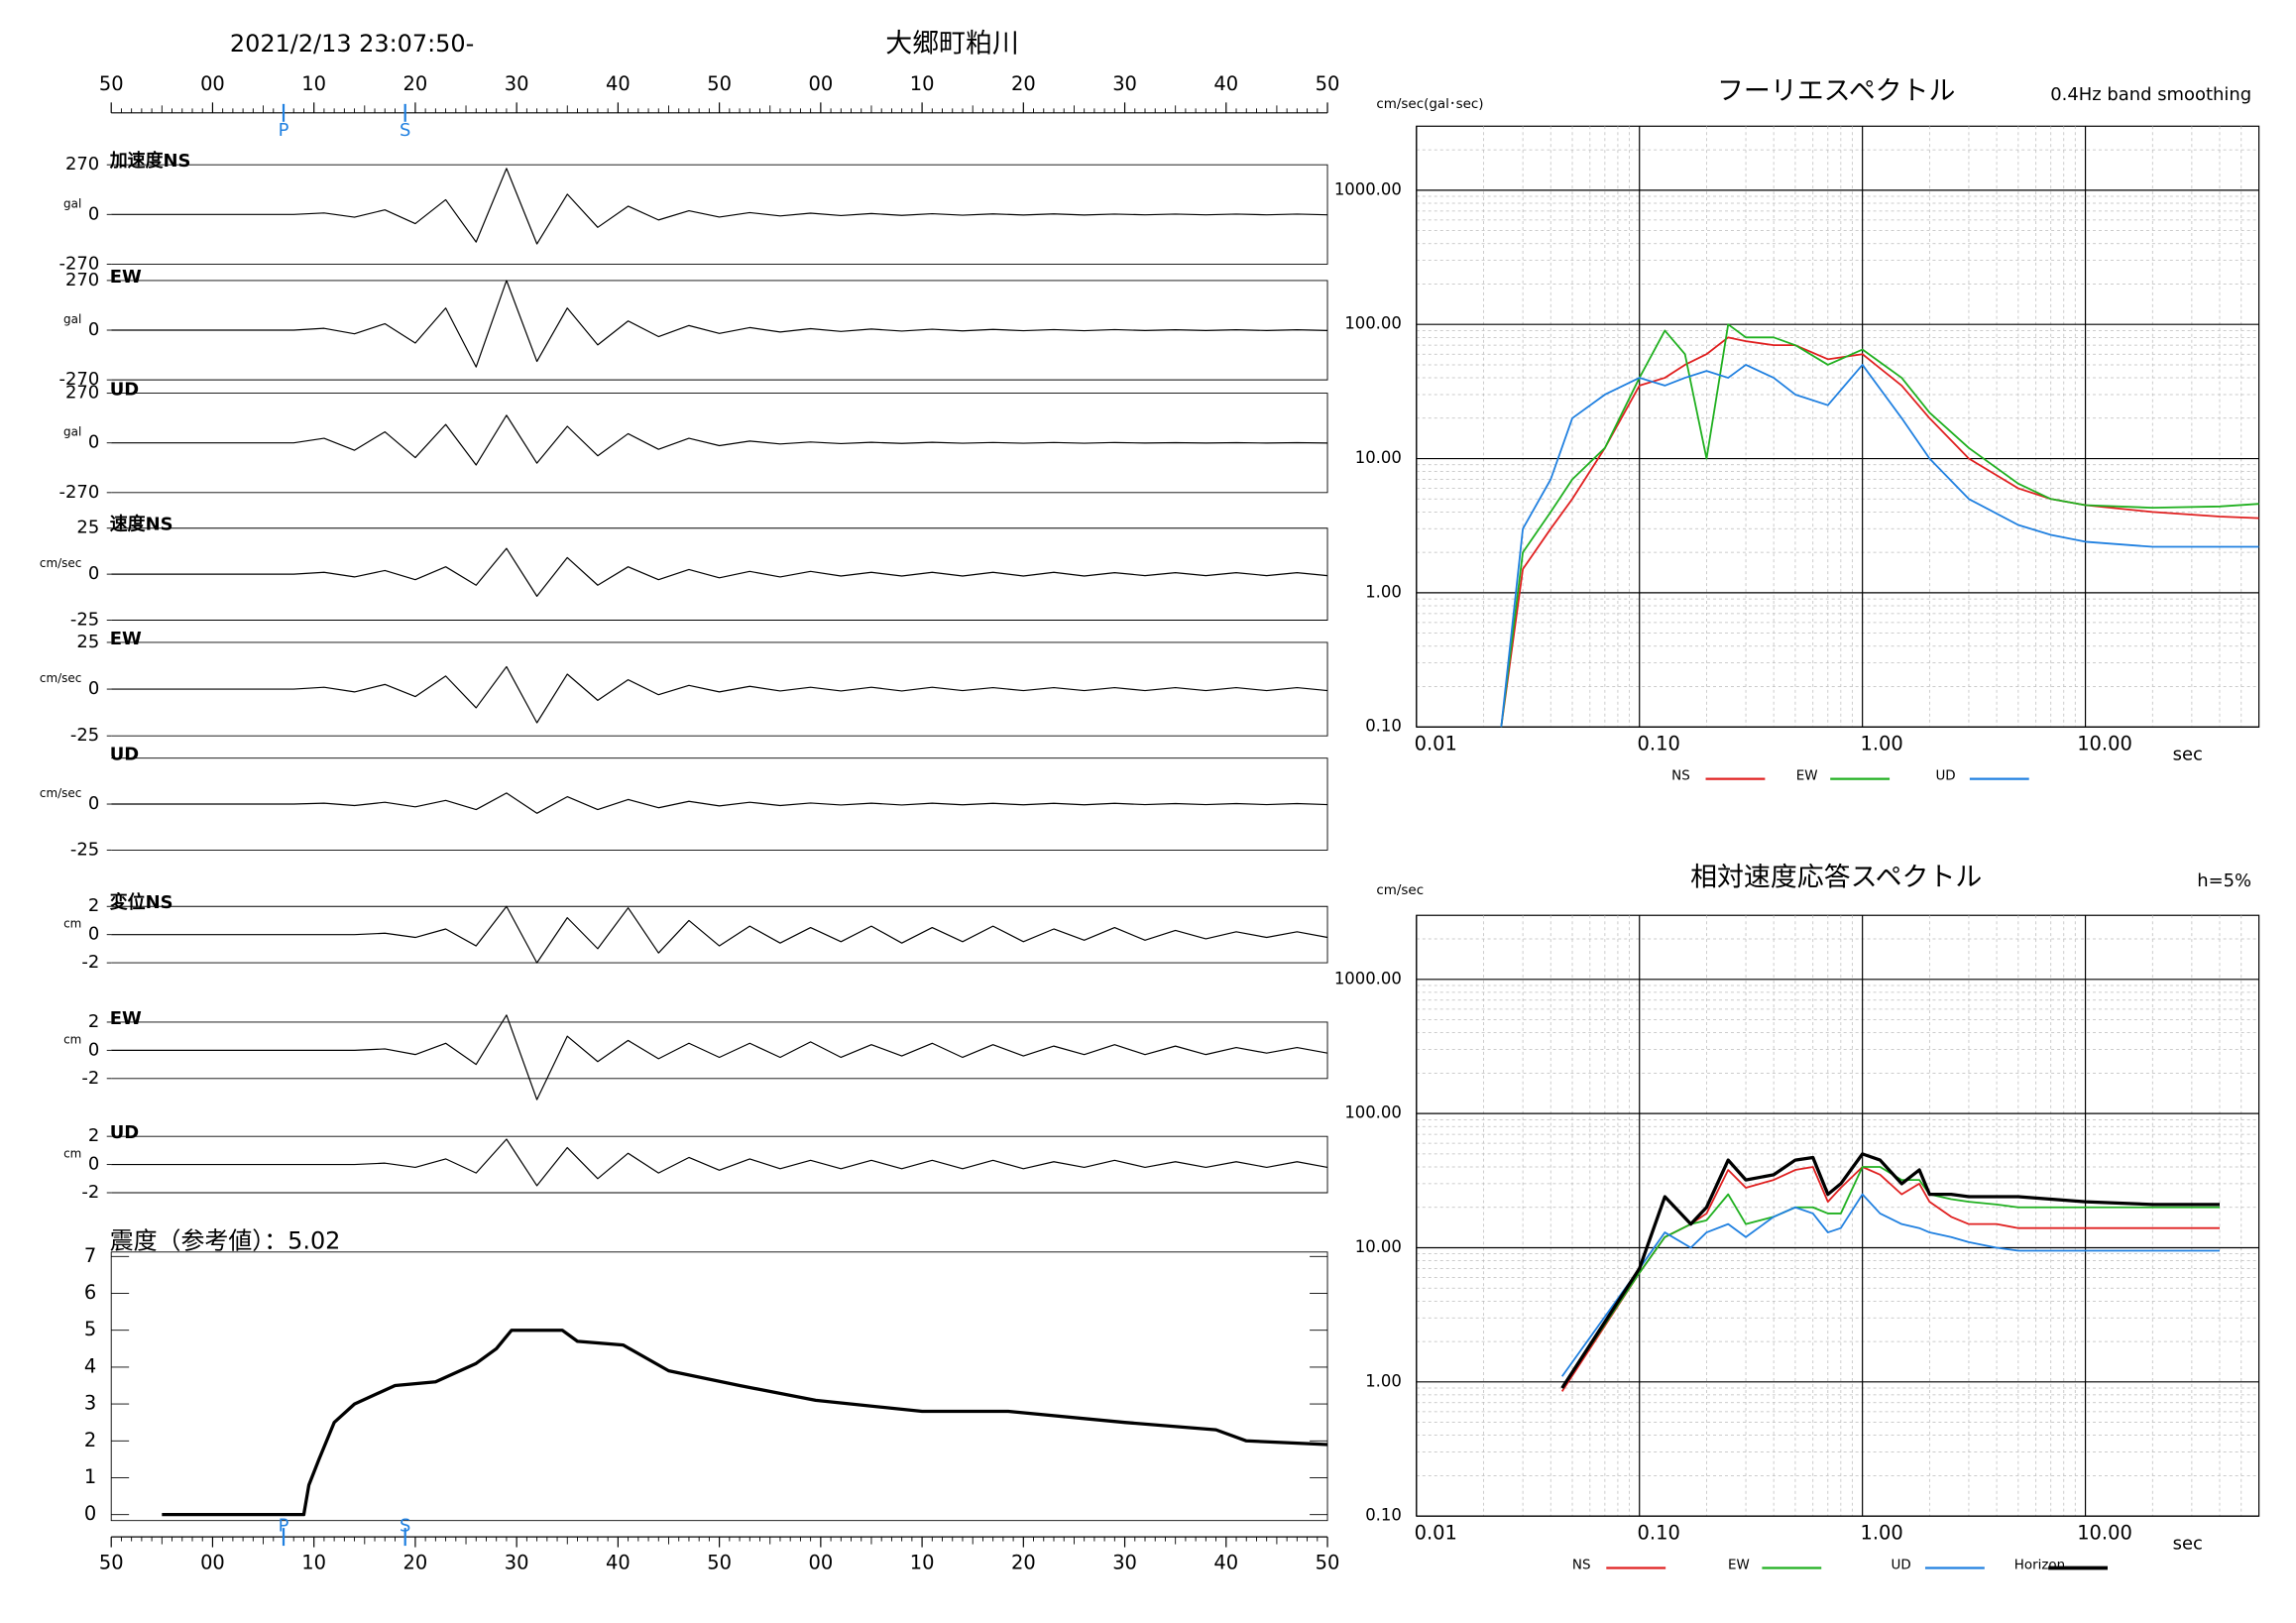  I want to click on y-tick-label: 6, so click(90, 1292).